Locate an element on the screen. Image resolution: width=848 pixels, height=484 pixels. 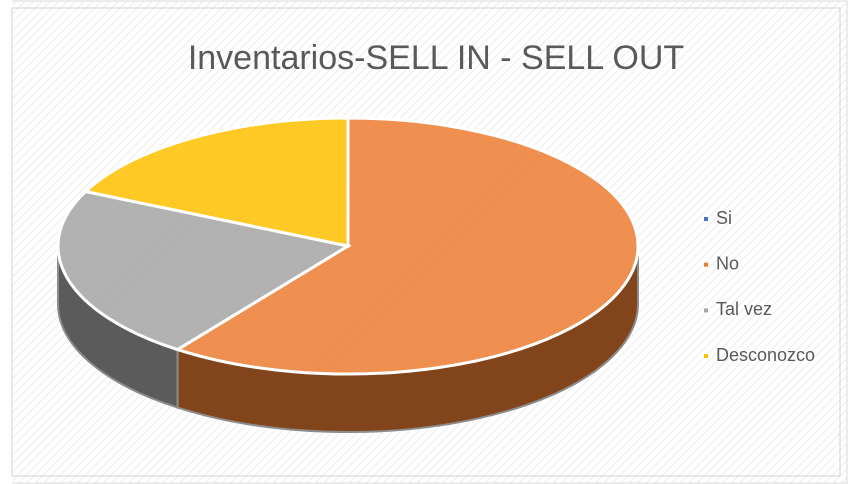
chart-title: Inventarios-SELL IN - SELL OUT is located at coordinates (436, 58).